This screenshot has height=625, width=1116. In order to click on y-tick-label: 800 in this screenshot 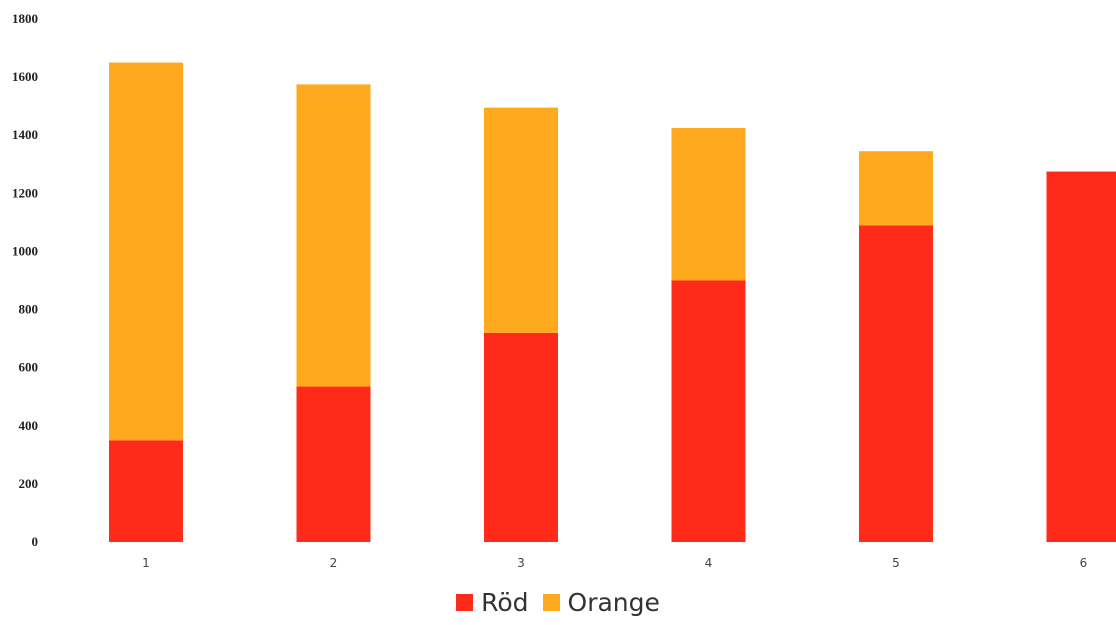, I will do `click(29, 309)`.